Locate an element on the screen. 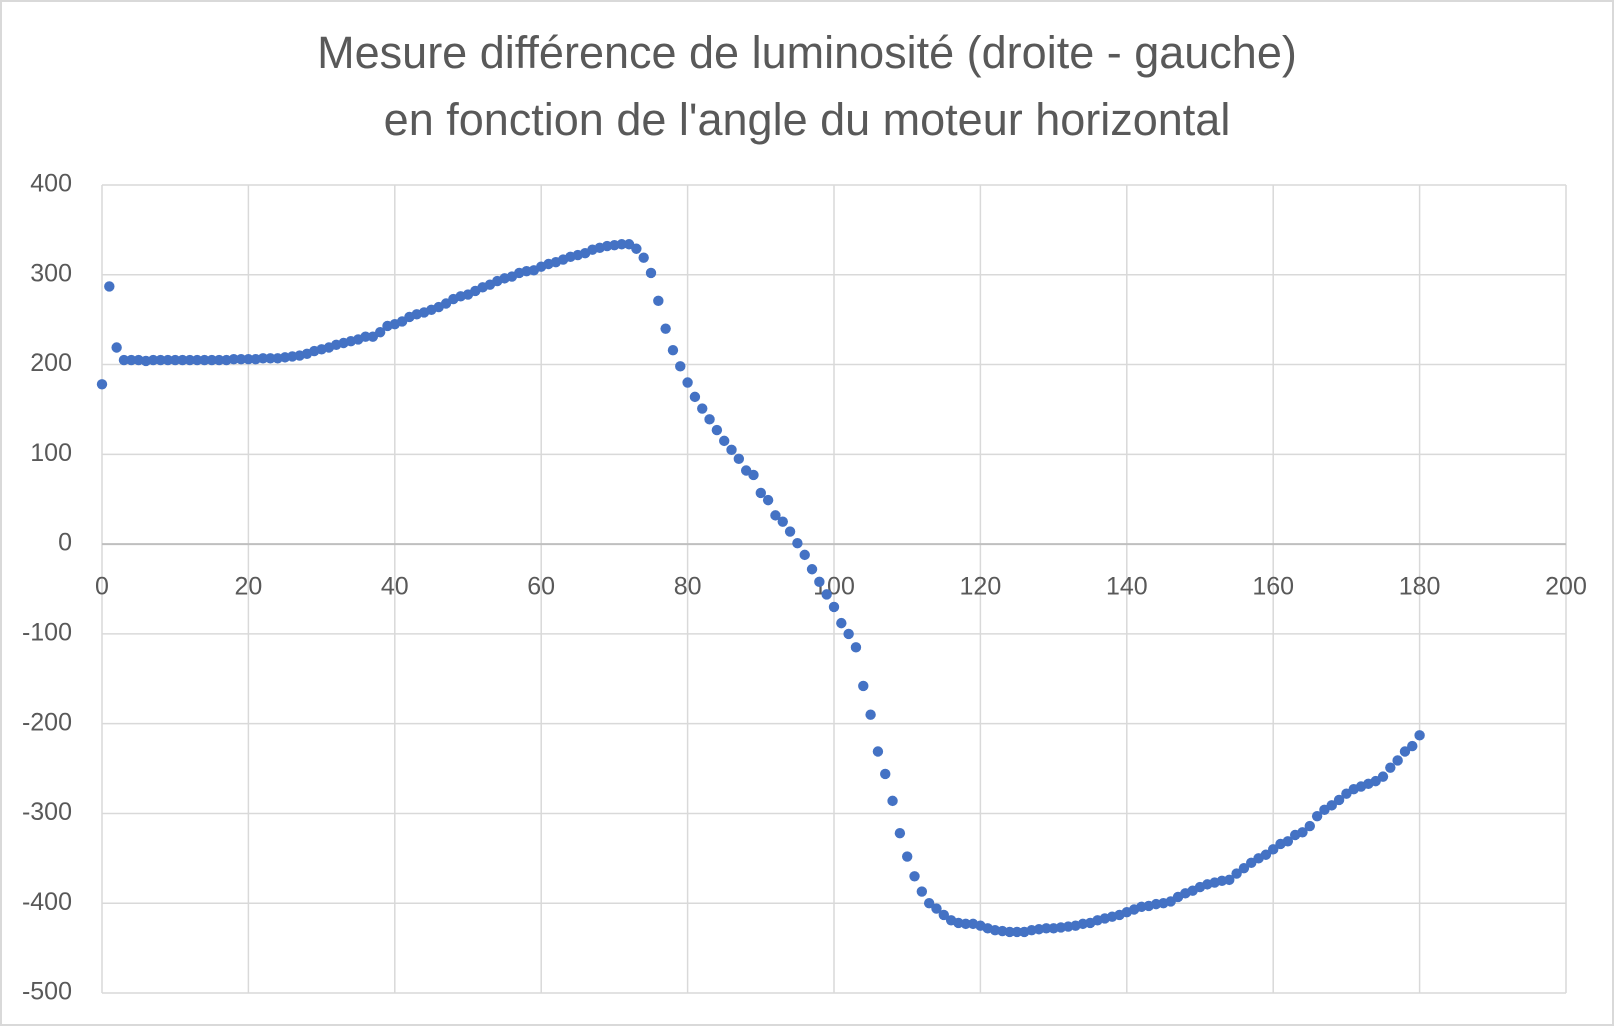 This screenshot has height=1026, width=1614. y-tick-label: -200 is located at coordinates (47, 722).